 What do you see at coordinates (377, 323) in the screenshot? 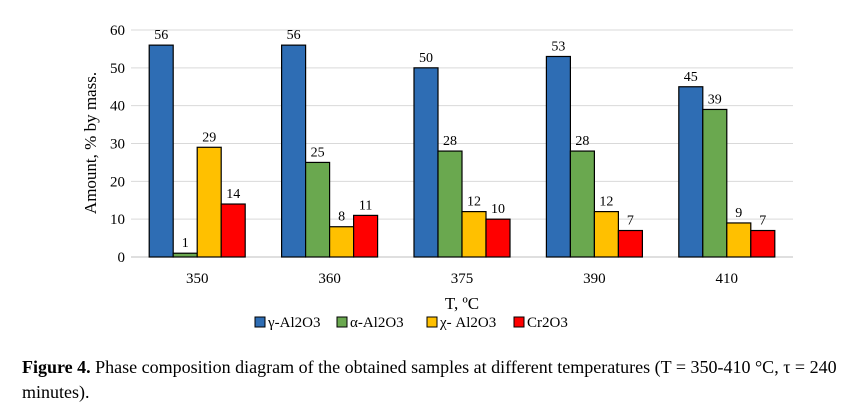
I see `legend-label: α-Al2O3` at bounding box center [377, 323].